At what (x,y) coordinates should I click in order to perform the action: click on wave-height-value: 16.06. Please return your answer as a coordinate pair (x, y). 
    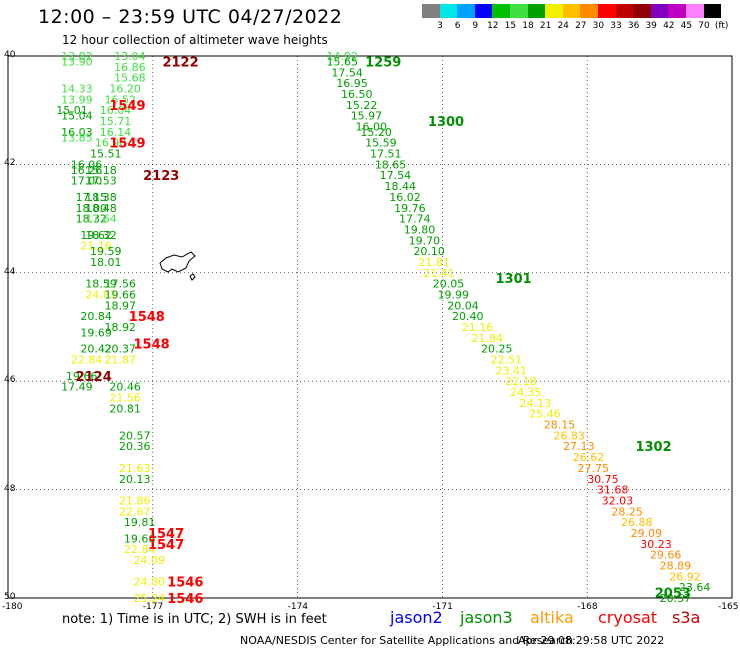
    Looking at the image, I should click on (87, 164).